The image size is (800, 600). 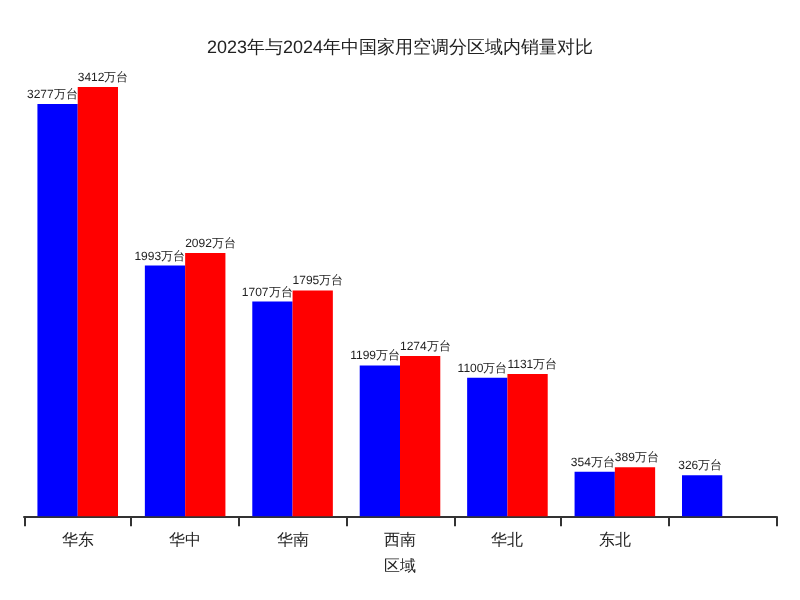 I want to click on x-tick-label: 西南, so click(x=400, y=540).